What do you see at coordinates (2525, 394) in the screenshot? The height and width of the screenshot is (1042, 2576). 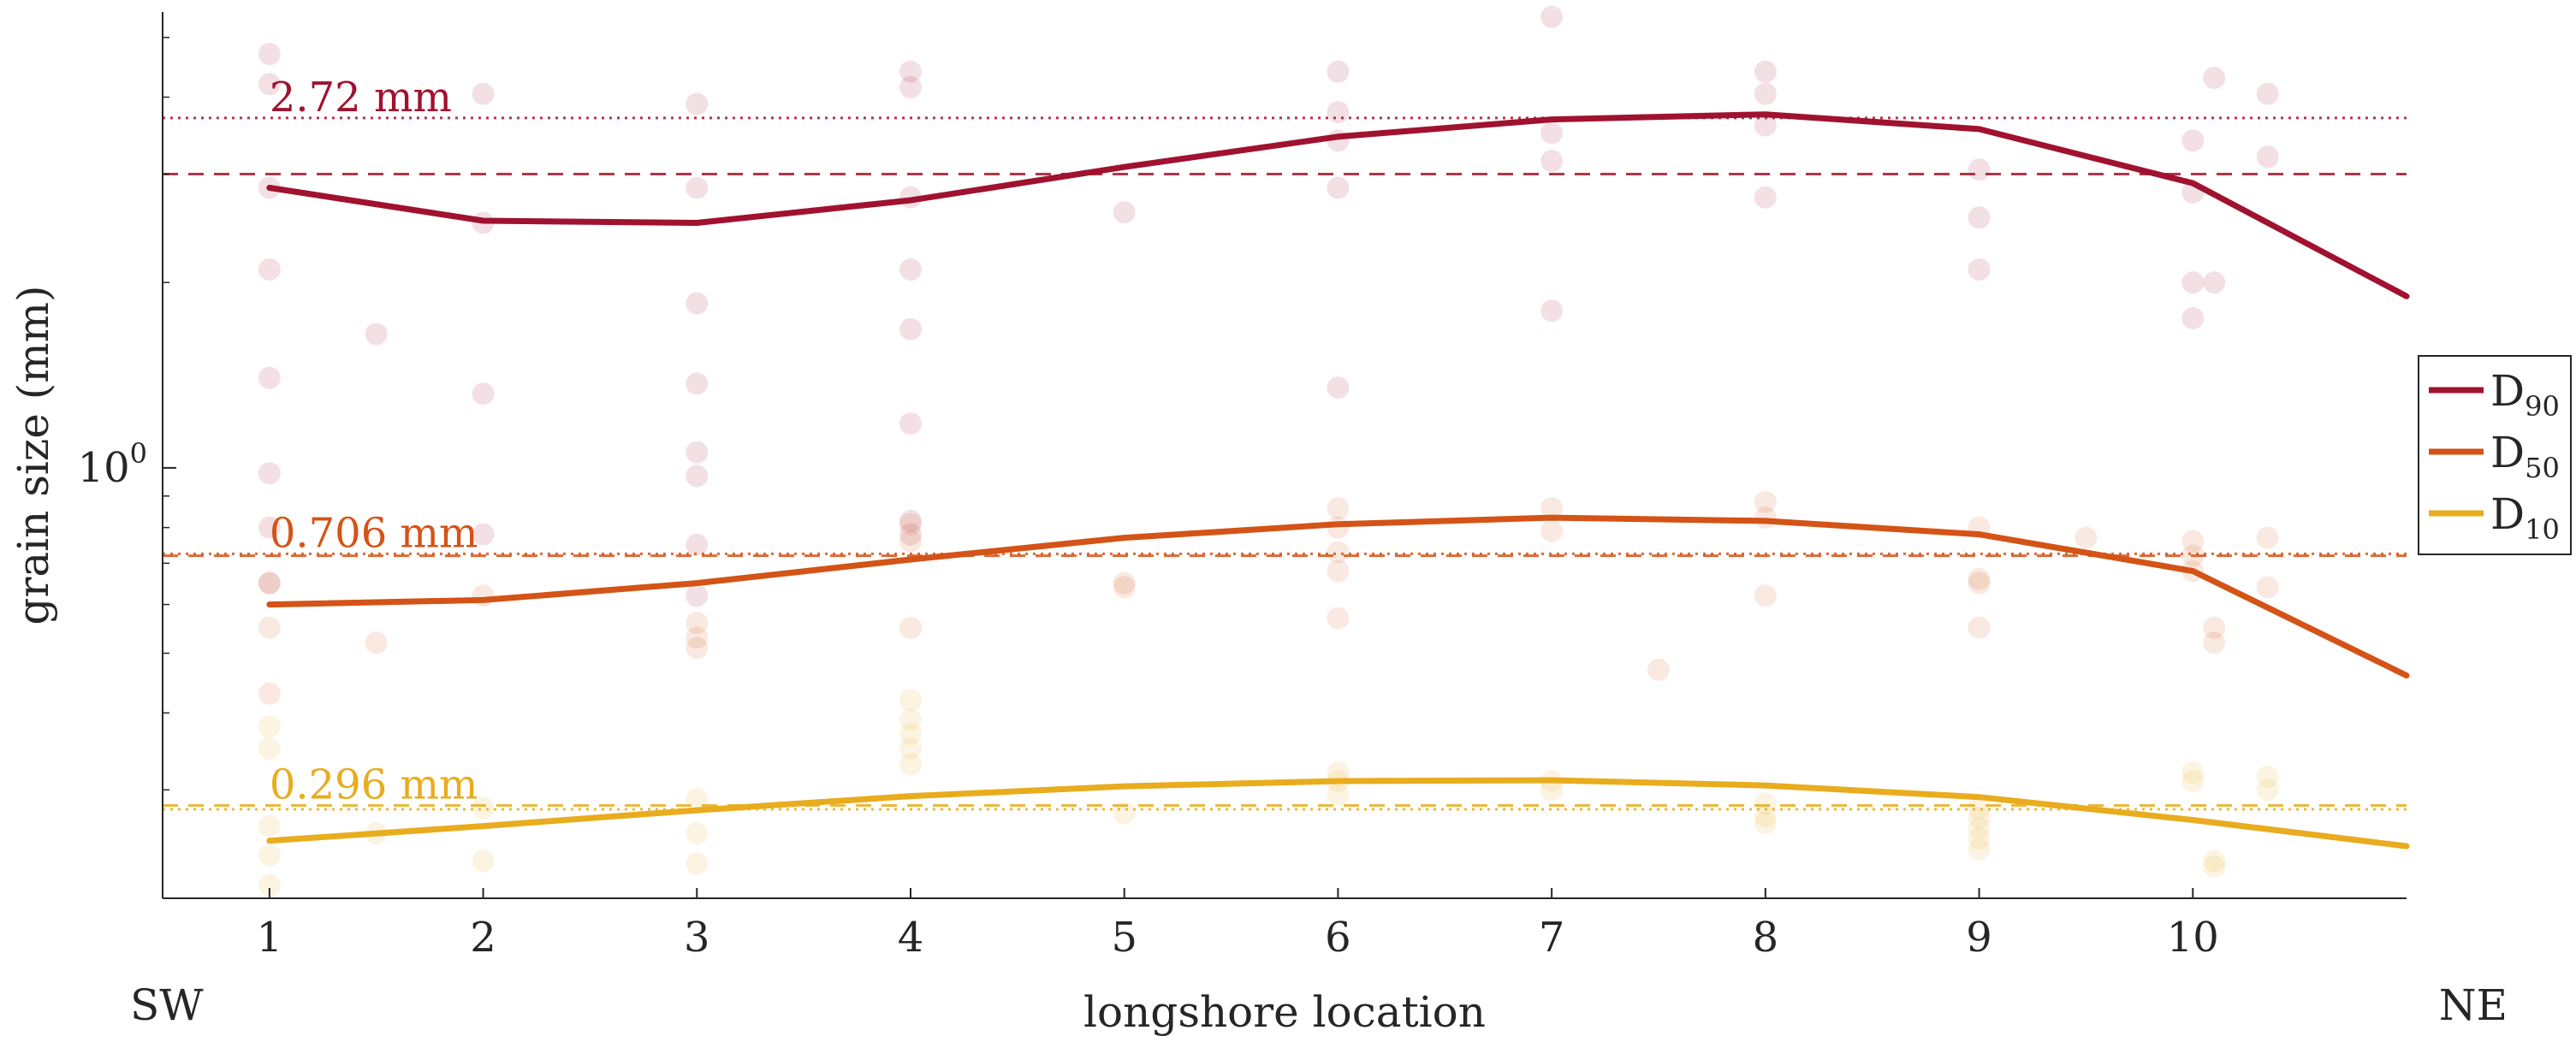 I see `legend-label-d90: D90` at bounding box center [2525, 394].